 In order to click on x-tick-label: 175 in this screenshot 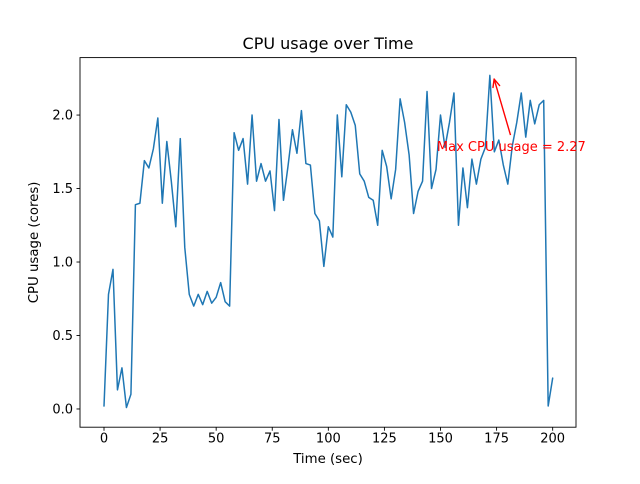, I will do `click(496, 439)`.